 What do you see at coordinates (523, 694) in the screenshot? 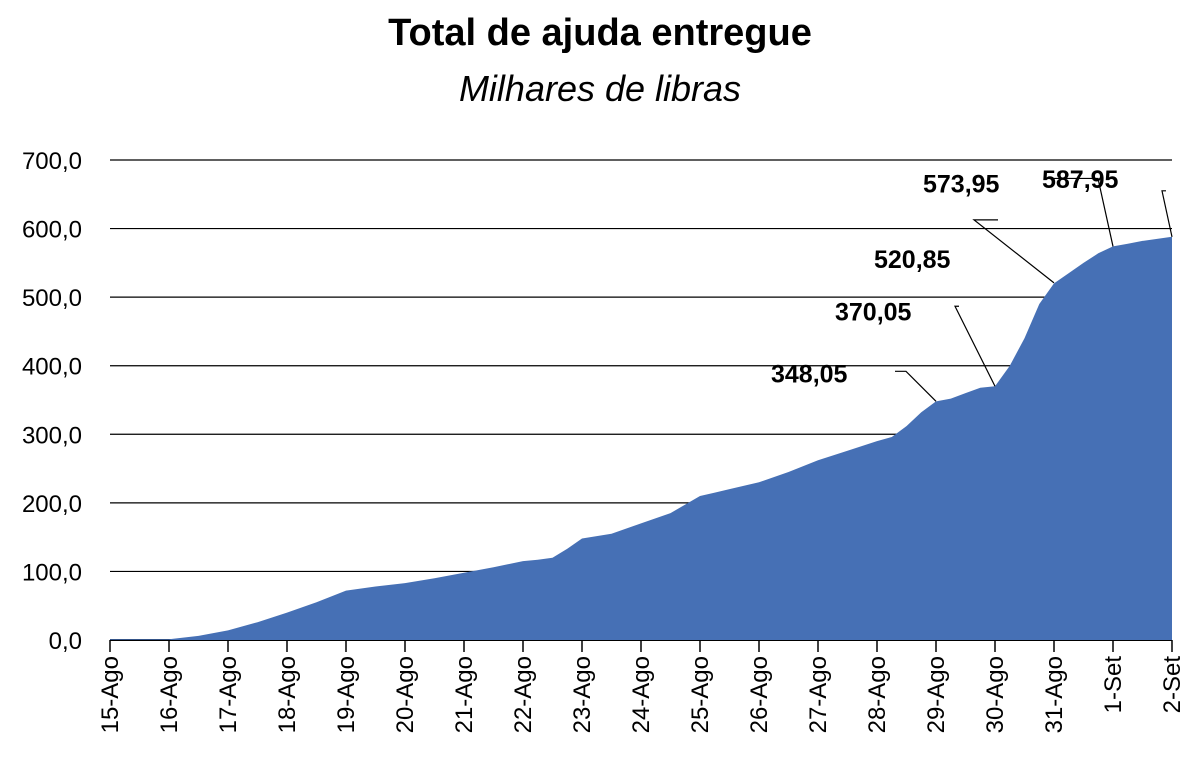
I see `x-tick-label: 22-Ago` at bounding box center [523, 694].